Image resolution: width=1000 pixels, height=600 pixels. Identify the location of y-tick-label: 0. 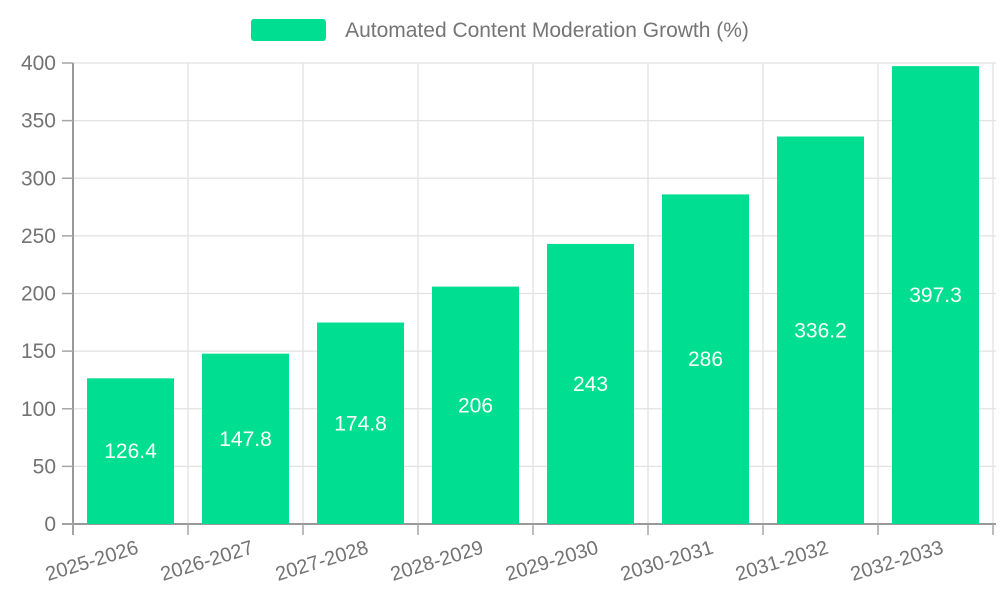
(50, 524).